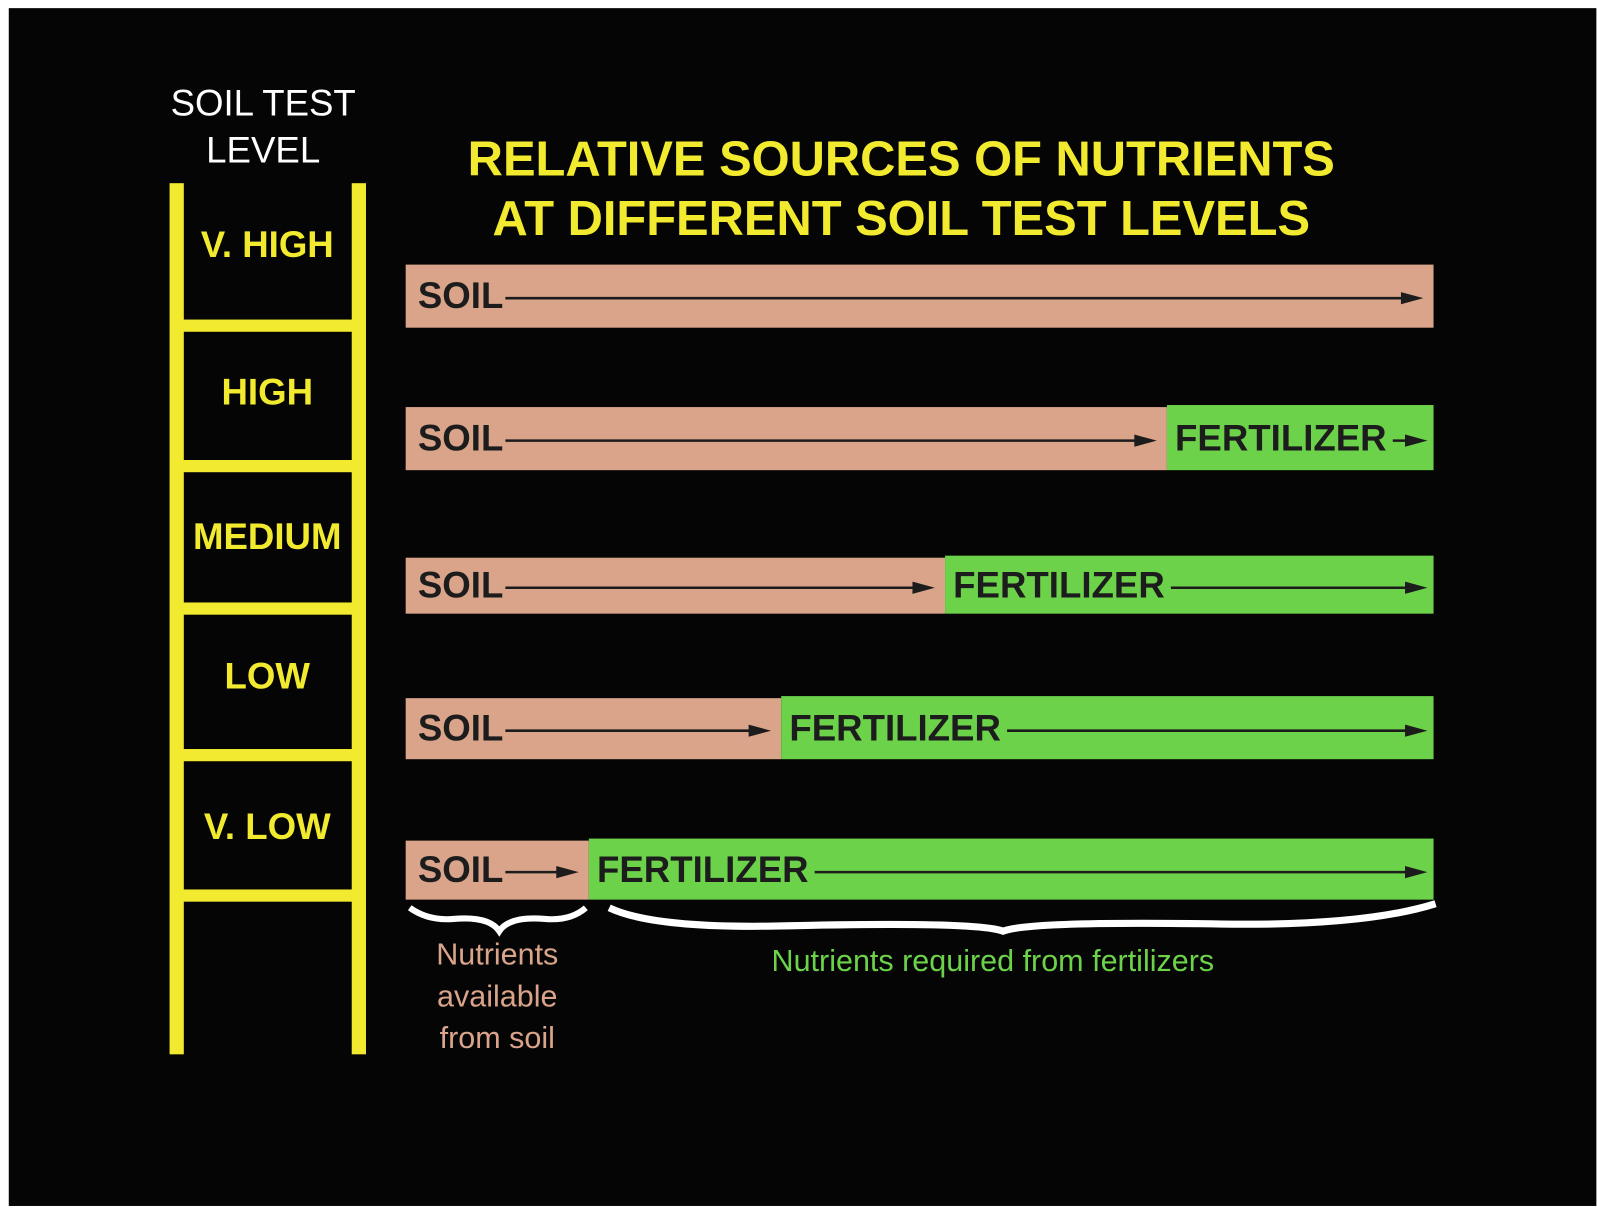 This screenshot has height=1208, width=1597. What do you see at coordinates (497, 921) in the screenshot?
I see `soil-brace` at bounding box center [497, 921].